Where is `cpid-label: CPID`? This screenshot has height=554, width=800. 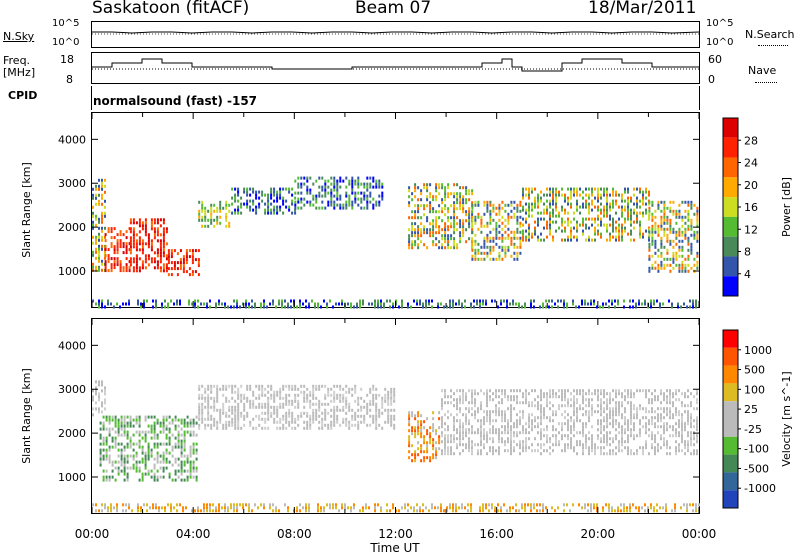 cpid-label: CPID is located at coordinates (23, 95).